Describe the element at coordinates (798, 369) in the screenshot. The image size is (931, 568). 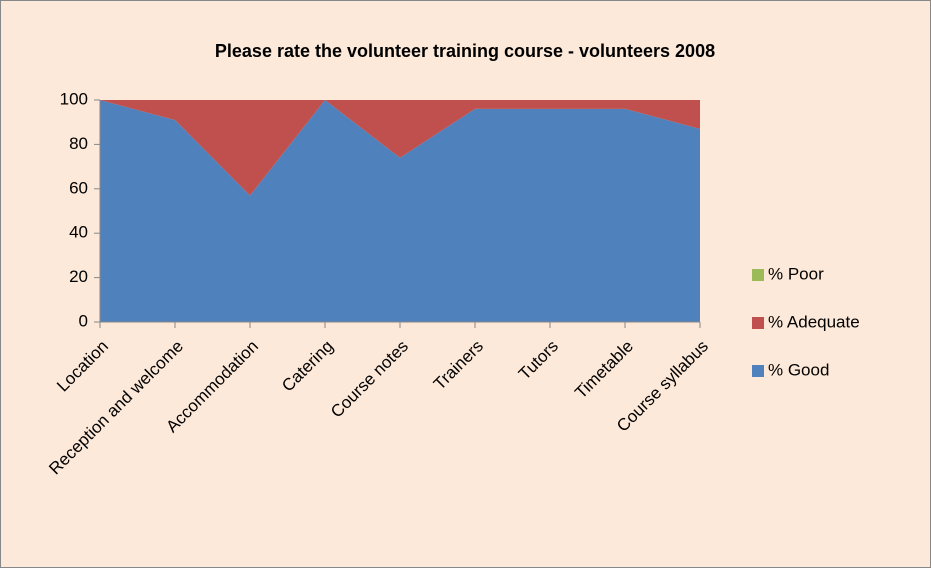
I see `legend-label: % Good` at that location.